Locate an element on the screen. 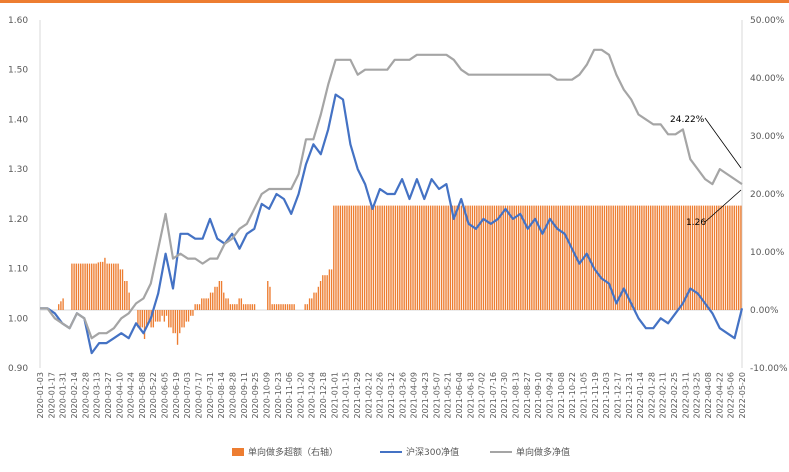 The height and width of the screenshot is (472, 789). legend-item-excess: 单向做多超额（右轴） is located at coordinates (285, 451).